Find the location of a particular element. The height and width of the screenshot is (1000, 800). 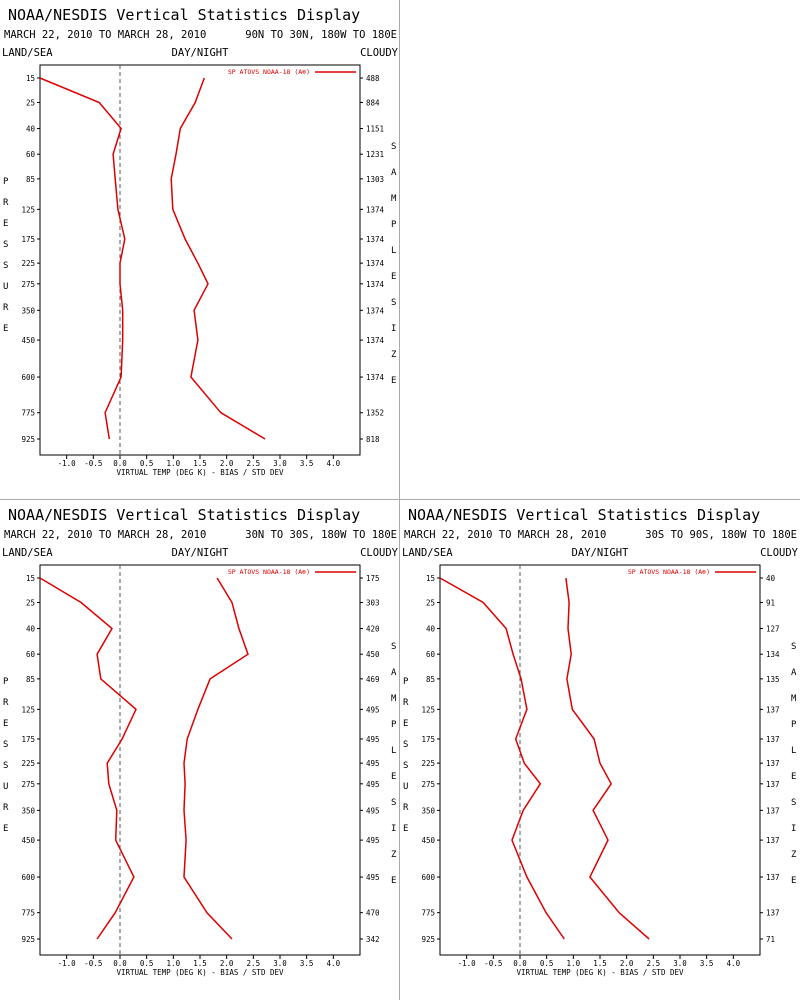

y-tick-label: 600 is located at coordinates (428, 877).